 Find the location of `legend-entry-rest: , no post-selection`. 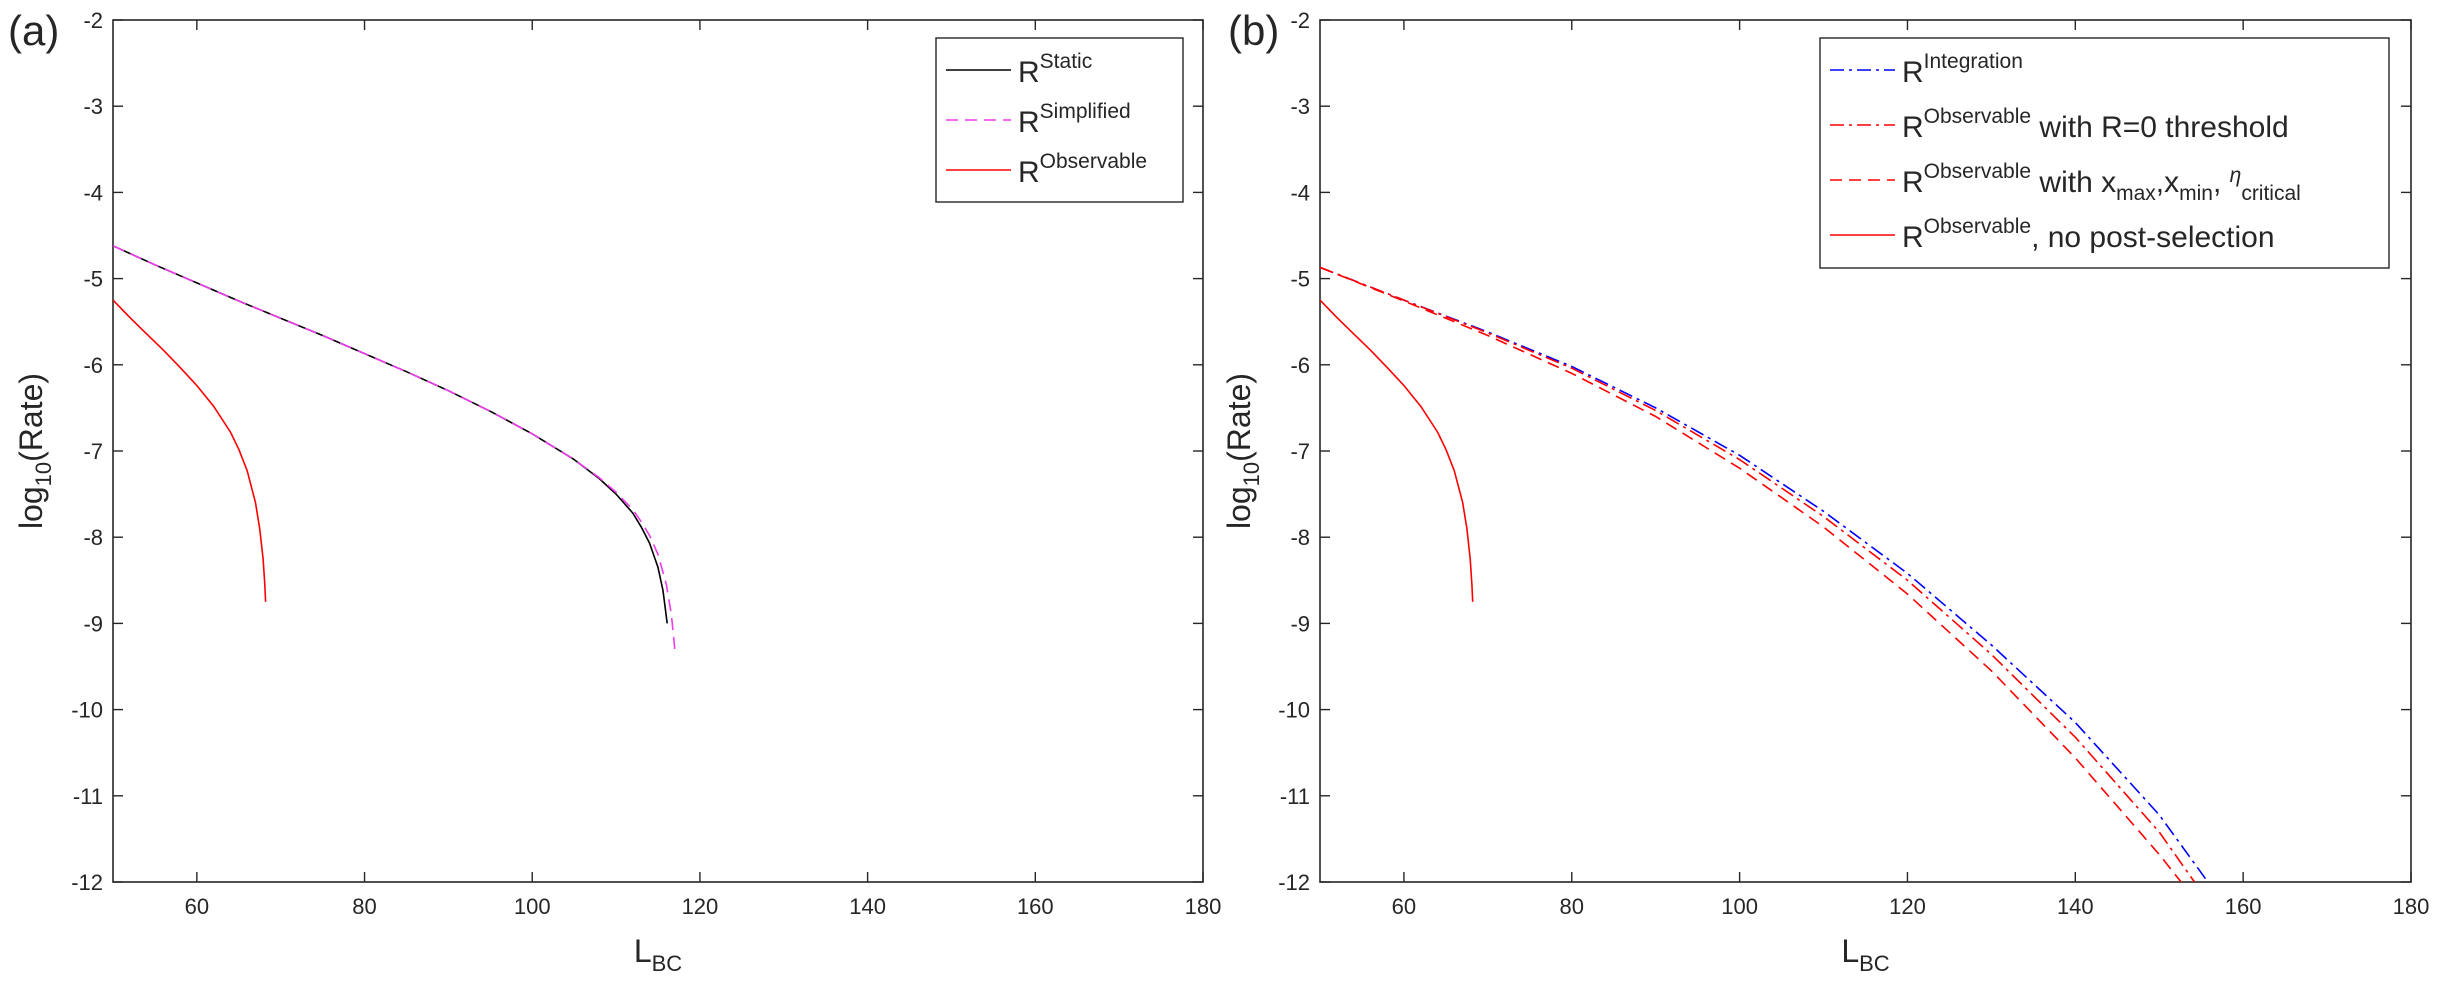

legend-entry-rest: , no post-selection is located at coordinates (2152, 237).